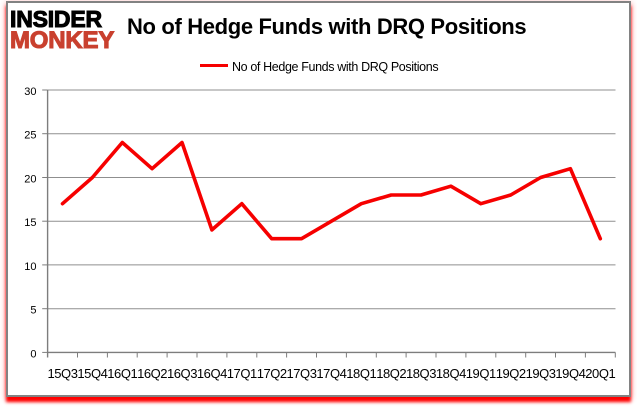 The width and height of the screenshot is (637, 408). Describe the element at coordinates (600, 373) in the screenshot. I see `svg-text: 20Q1` at that location.